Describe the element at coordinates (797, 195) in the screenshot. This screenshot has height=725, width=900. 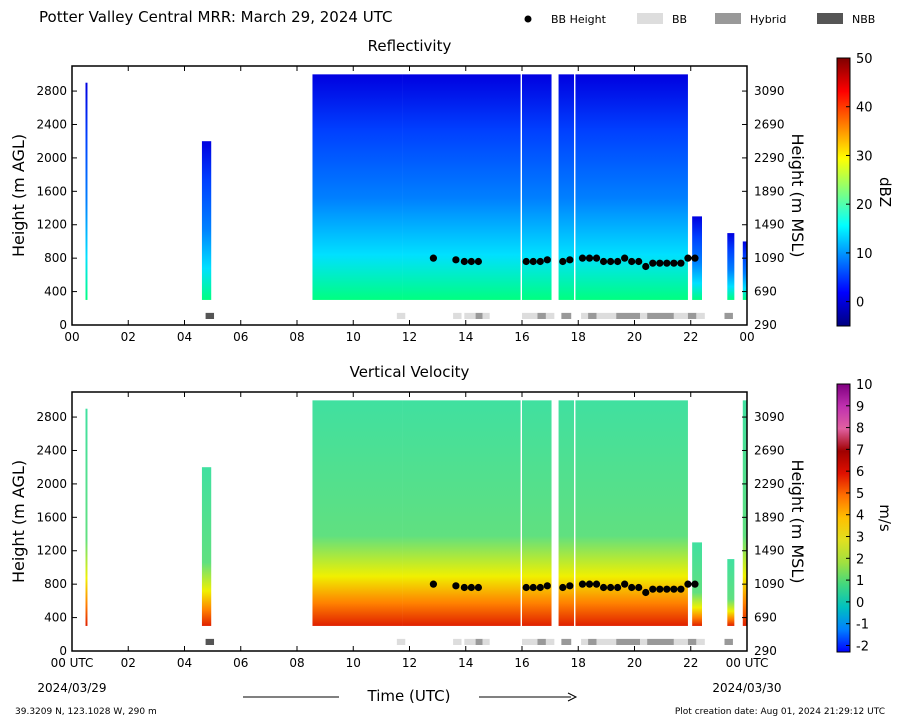
I see `reflectivity-y2-axis-label: Height (m MSL)` at that location.